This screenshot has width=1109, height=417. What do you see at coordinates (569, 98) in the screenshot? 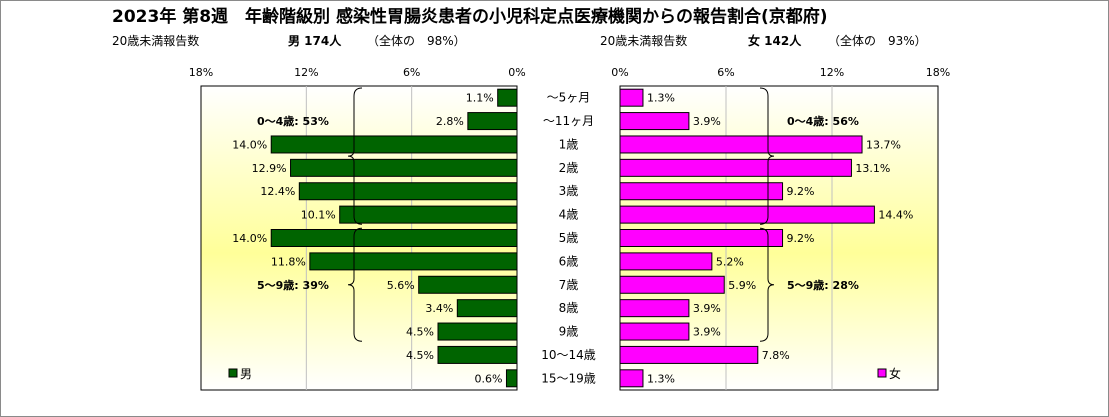
I see `category-label: ～5ヶ月` at bounding box center [569, 98].